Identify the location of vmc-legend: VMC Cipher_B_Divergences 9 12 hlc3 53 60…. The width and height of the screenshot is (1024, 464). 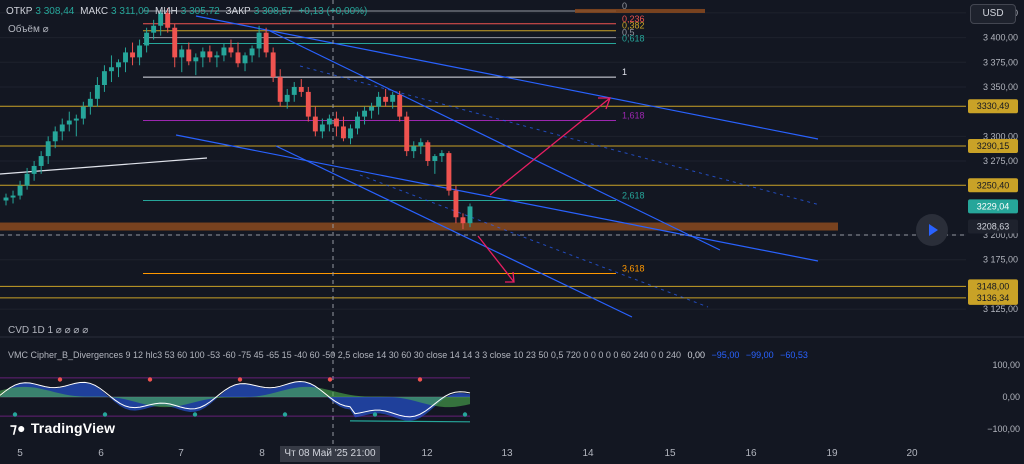
(408, 355).